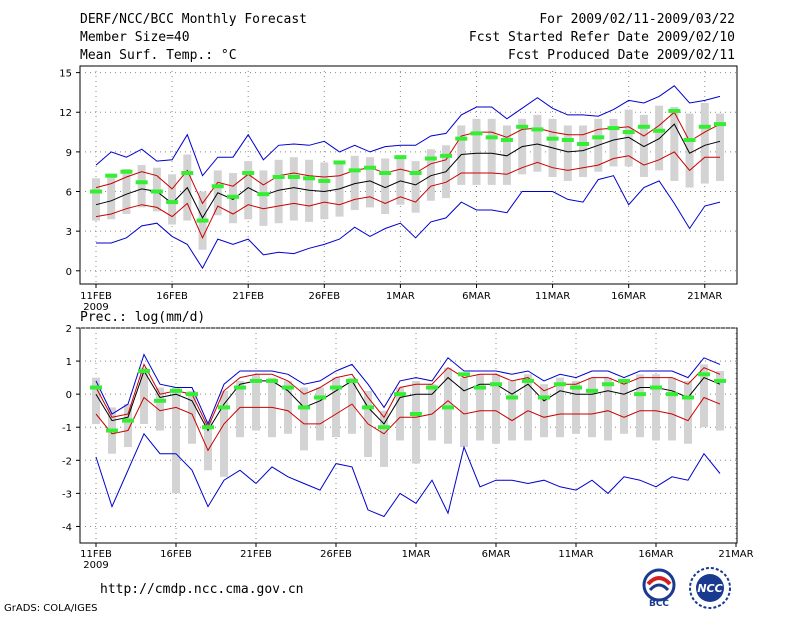  Describe the element at coordinates (67, 527) in the screenshot. I see `y-tick-label: -4` at that location.